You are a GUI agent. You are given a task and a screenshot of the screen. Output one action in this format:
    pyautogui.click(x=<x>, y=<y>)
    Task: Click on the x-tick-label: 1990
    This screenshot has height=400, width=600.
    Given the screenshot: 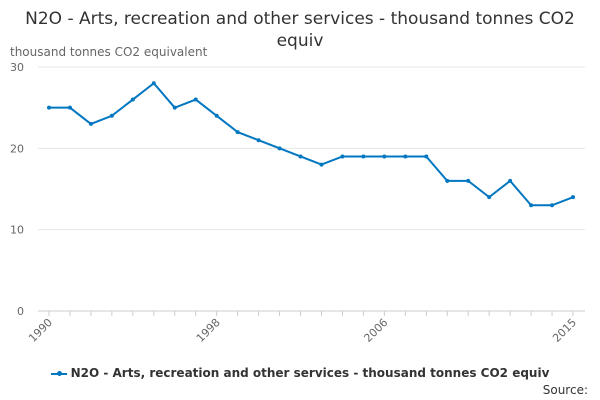 What is the action you would take?
    pyautogui.click(x=40, y=330)
    